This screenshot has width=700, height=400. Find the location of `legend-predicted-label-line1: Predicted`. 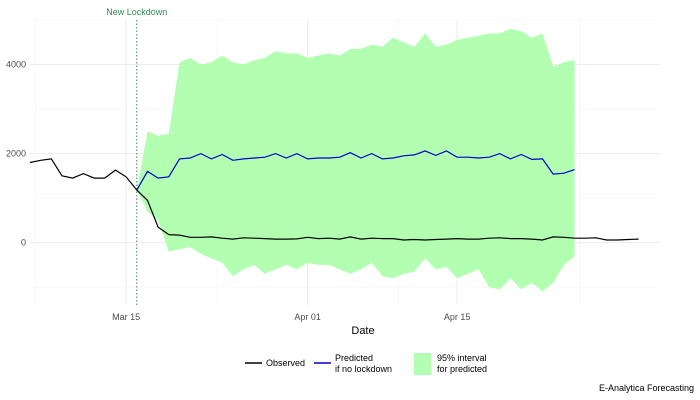

legend-predicted-label-line1: Predicted is located at coordinates (354, 358).